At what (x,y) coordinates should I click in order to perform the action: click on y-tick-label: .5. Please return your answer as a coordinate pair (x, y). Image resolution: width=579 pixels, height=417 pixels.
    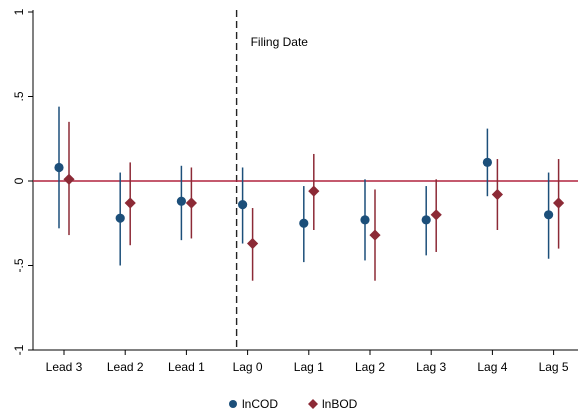
    Looking at the image, I should click on (19, 96).